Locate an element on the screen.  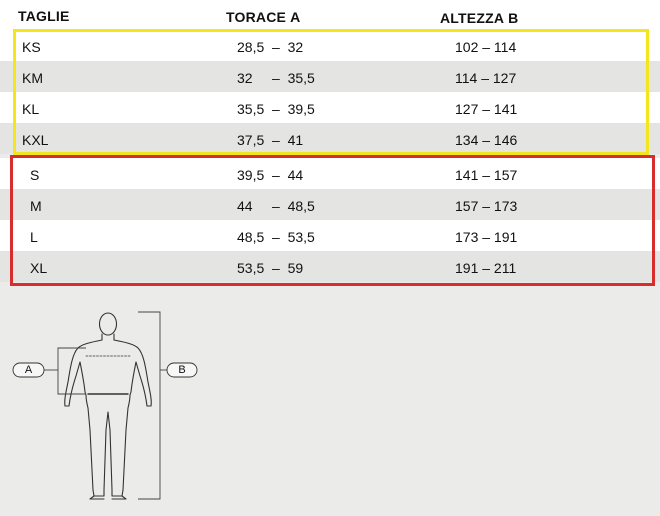
table-row: M 44 – 48,5 157 – 173 is located at coordinates (330, 204).